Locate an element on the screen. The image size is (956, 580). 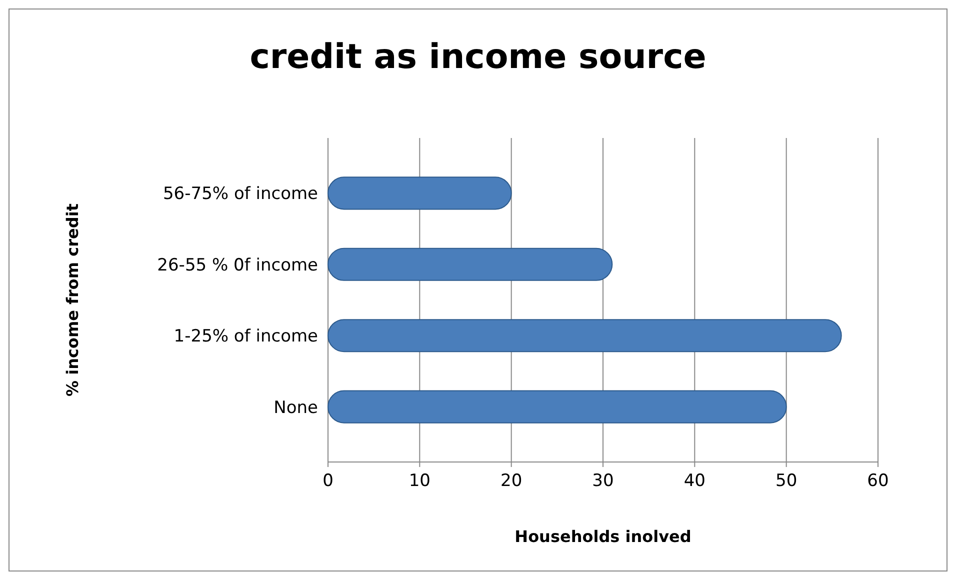
x-tick-label: 20 is located at coordinates (511, 481).